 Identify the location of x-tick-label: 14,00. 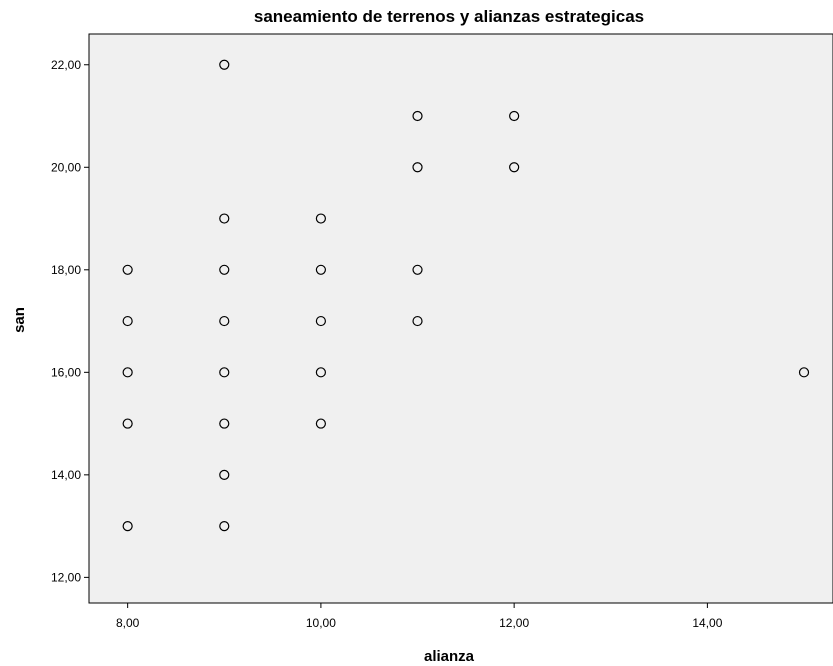
(707, 623).